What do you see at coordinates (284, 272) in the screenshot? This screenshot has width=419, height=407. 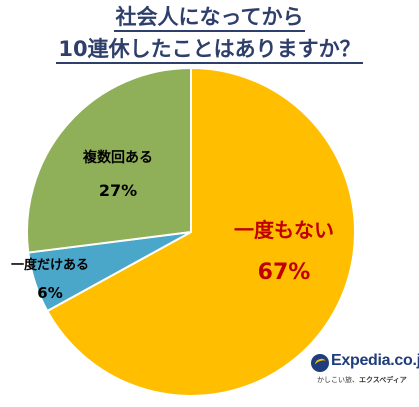 I see `slice-value-1: 67%` at bounding box center [284, 272].